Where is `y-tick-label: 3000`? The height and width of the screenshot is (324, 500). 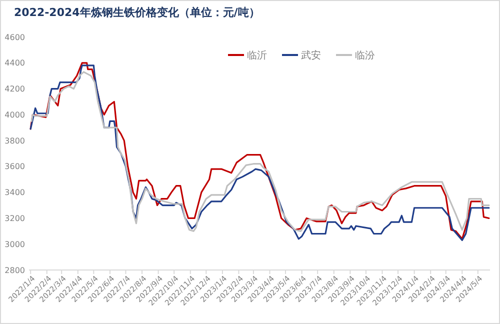
y-tick-label: 3000 is located at coordinates (14, 244).